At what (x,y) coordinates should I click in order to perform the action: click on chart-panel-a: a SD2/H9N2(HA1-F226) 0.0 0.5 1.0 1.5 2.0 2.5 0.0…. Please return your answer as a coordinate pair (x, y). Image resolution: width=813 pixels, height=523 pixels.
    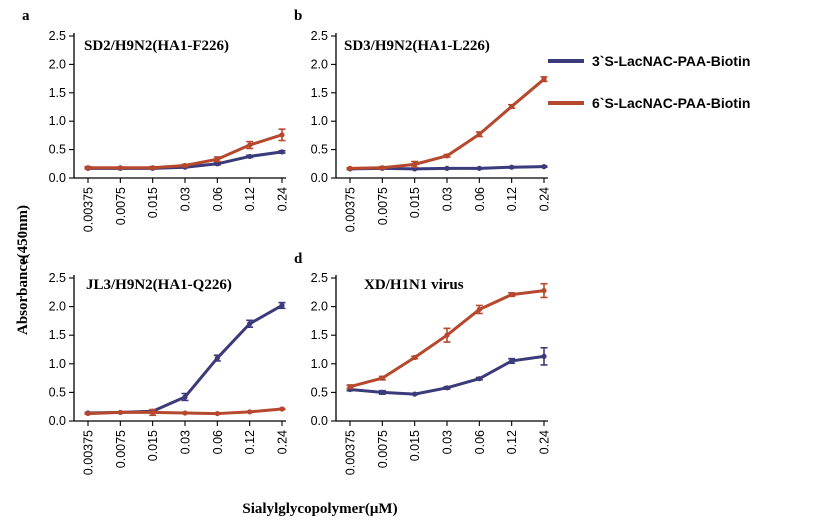
    Looking at the image, I should click on (156, 120).